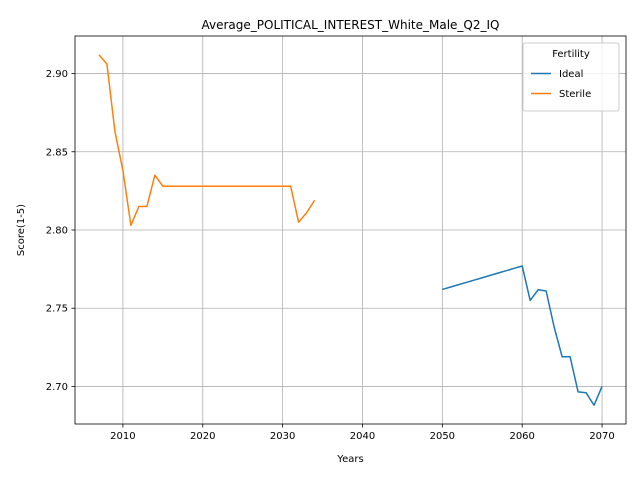 Image resolution: width=640 pixels, height=480 pixels. I want to click on legend-label-ideal: Ideal, so click(571, 74).